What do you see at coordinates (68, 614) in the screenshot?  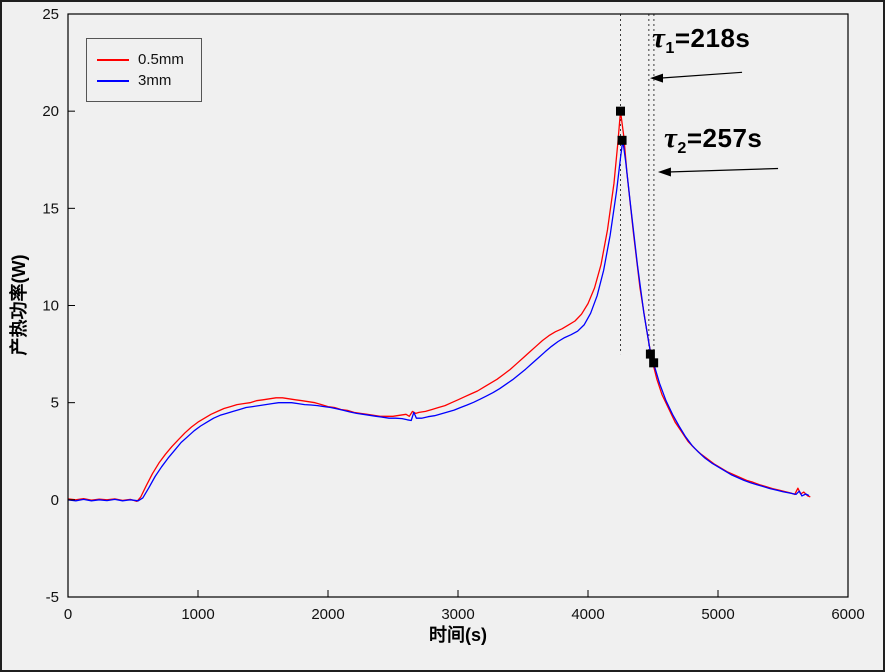 I see `x-tick-label: 0` at bounding box center [68, 614].